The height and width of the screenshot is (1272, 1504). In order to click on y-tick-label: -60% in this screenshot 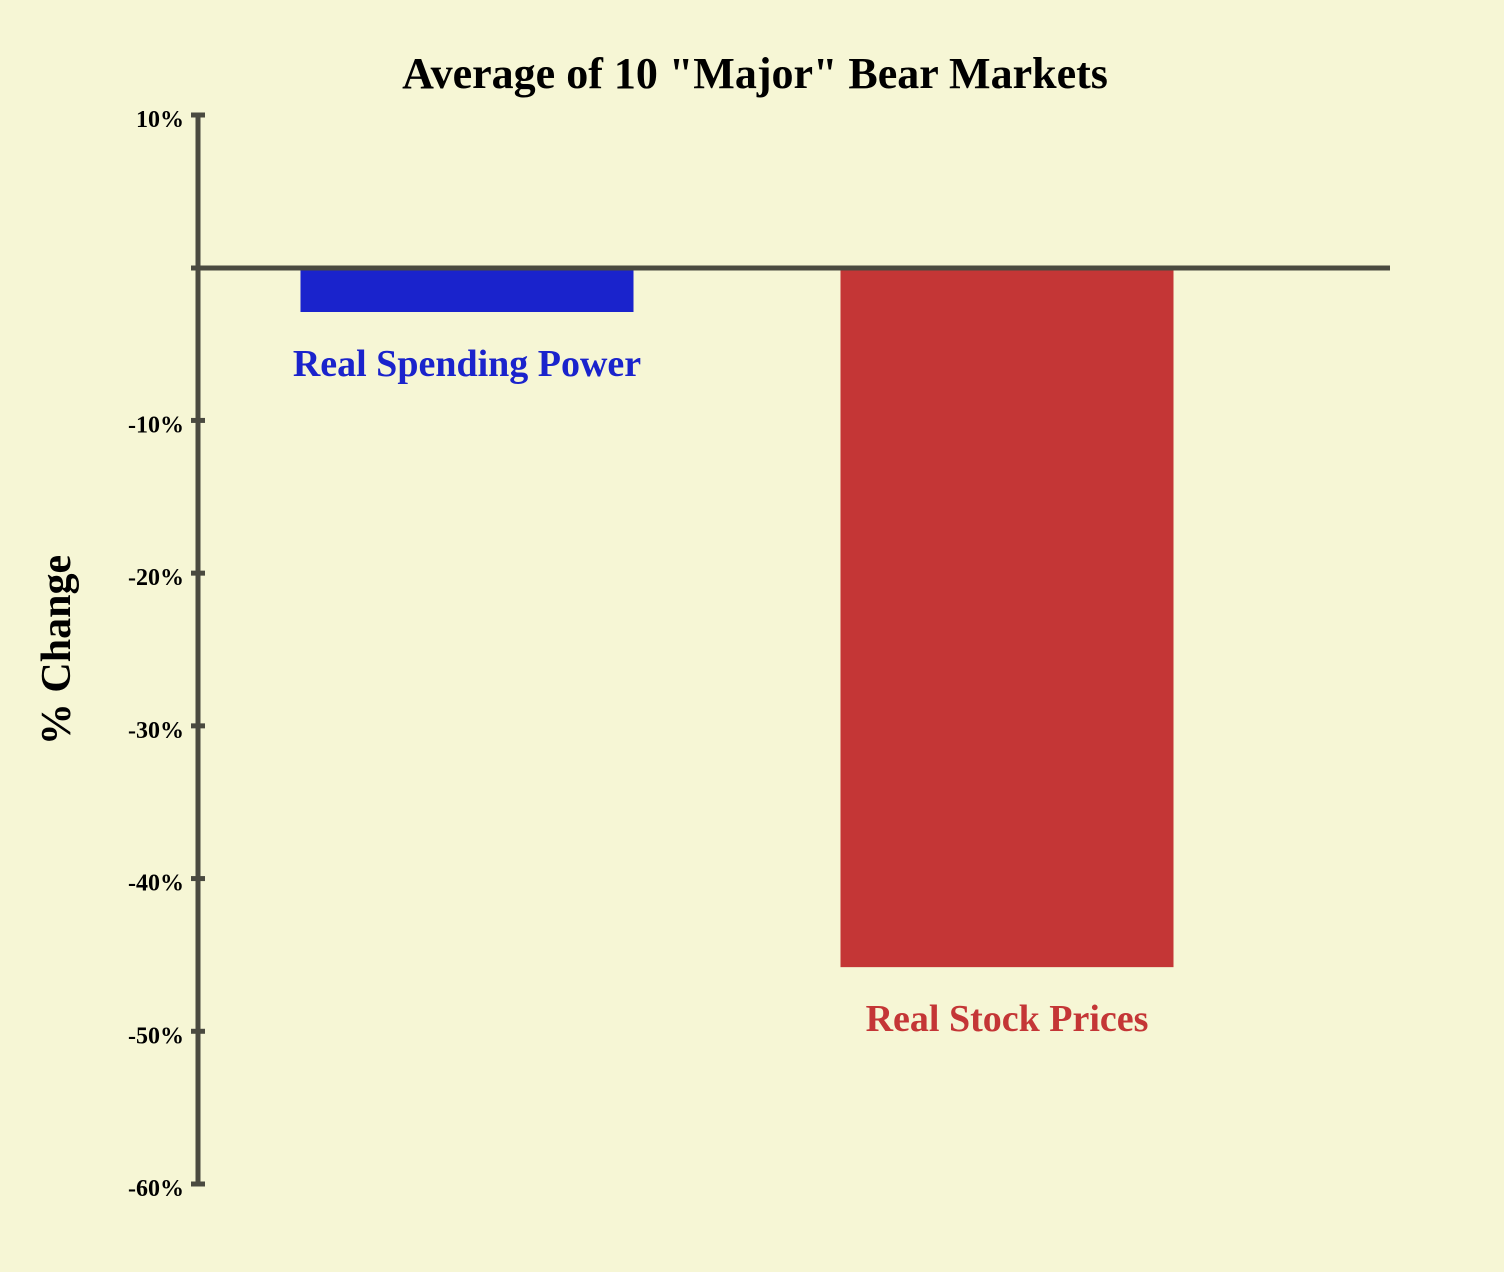, I will do `click(156, 1189)`.